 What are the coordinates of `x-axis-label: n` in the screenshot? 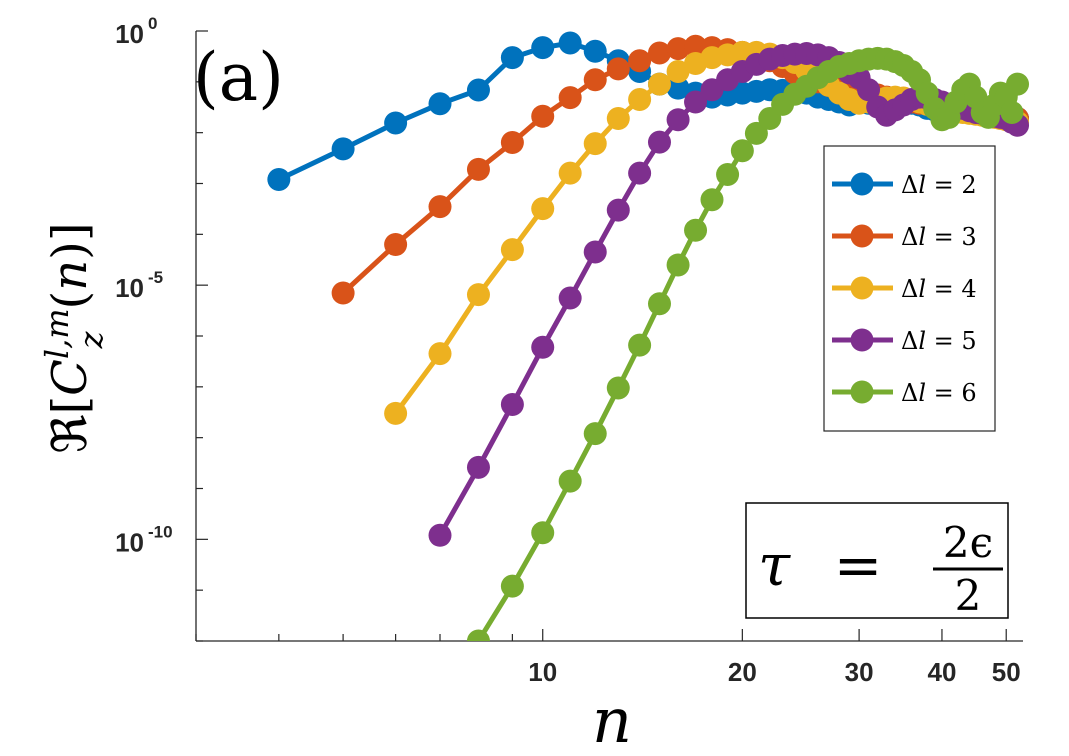 It's located at (612, 720).